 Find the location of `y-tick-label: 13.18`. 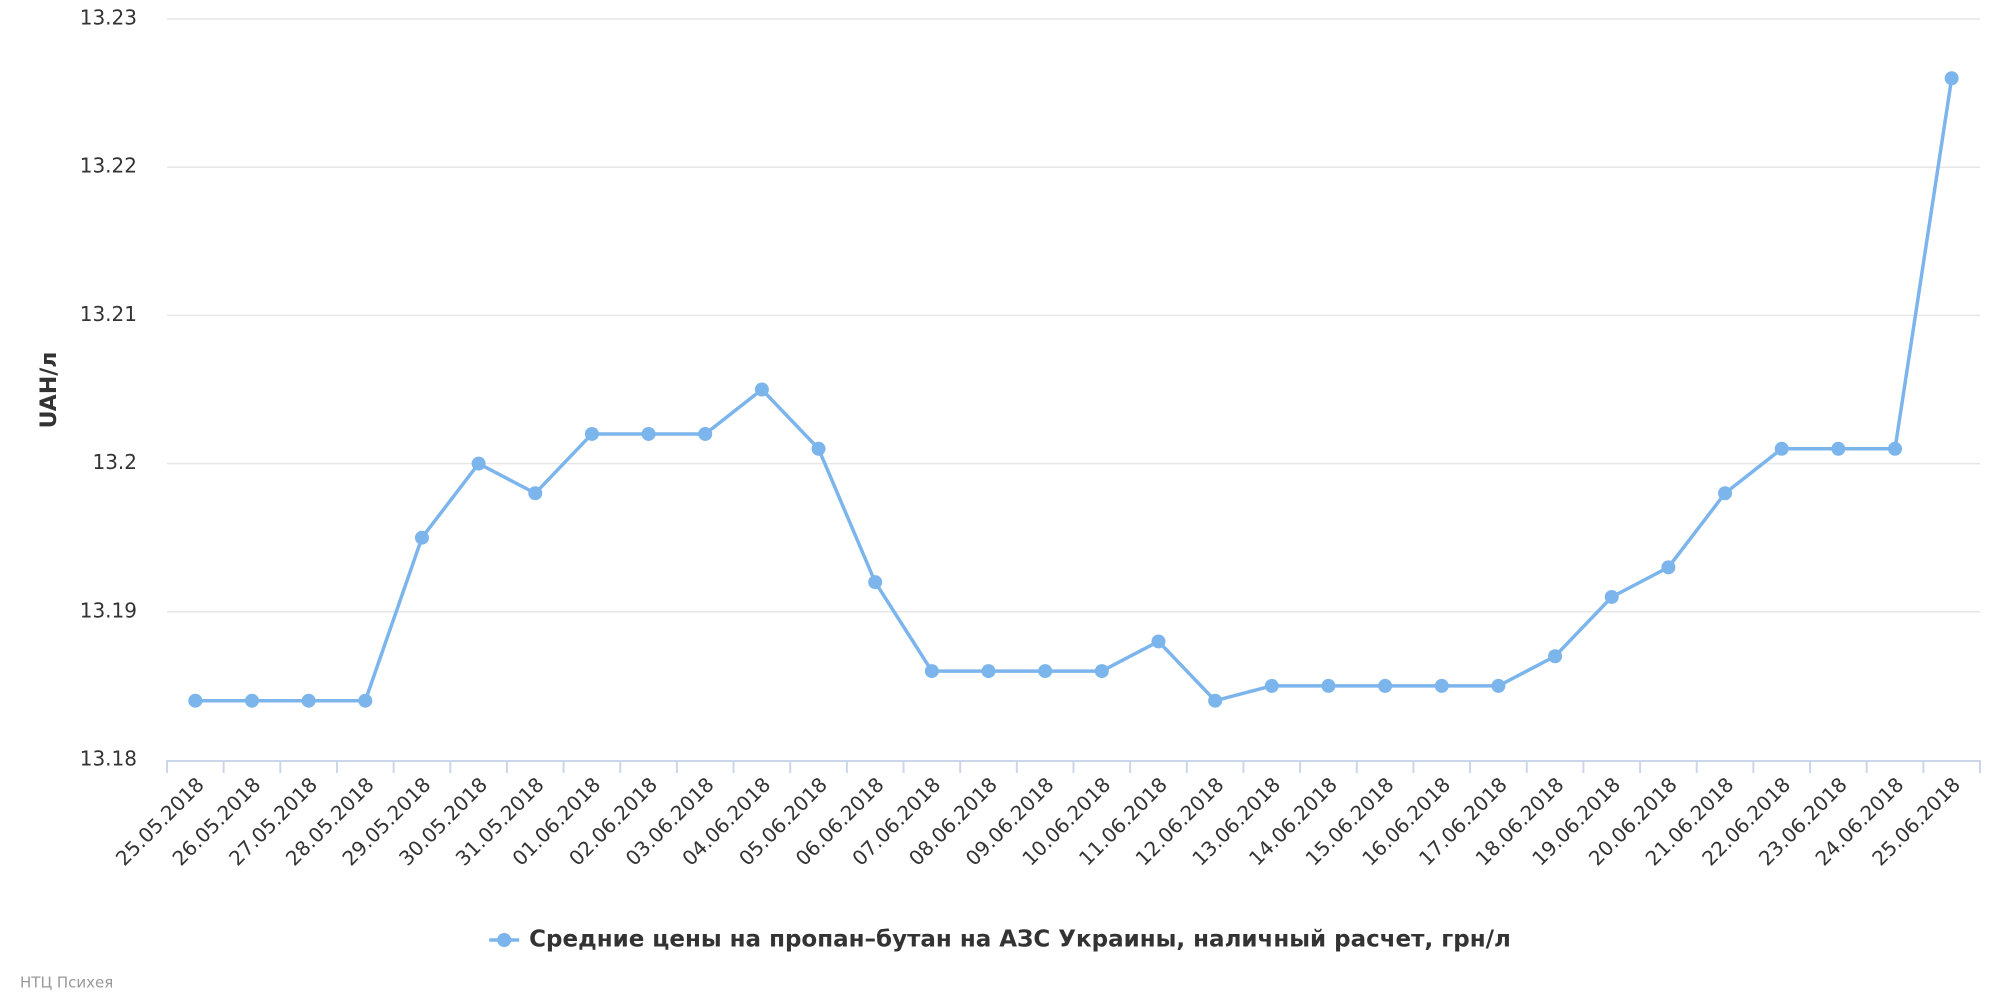

y-tick-label: 13.18 is located at coordinates (108, 759).